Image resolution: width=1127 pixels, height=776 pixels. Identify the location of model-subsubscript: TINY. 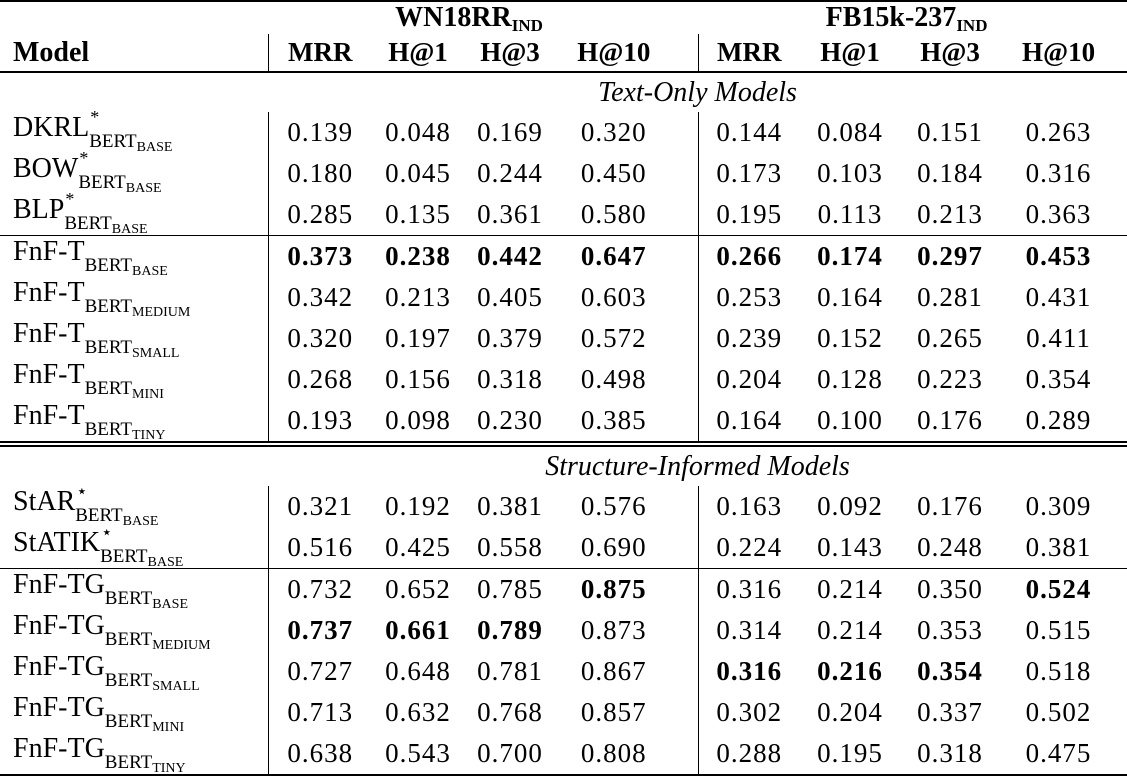
(169, 768).